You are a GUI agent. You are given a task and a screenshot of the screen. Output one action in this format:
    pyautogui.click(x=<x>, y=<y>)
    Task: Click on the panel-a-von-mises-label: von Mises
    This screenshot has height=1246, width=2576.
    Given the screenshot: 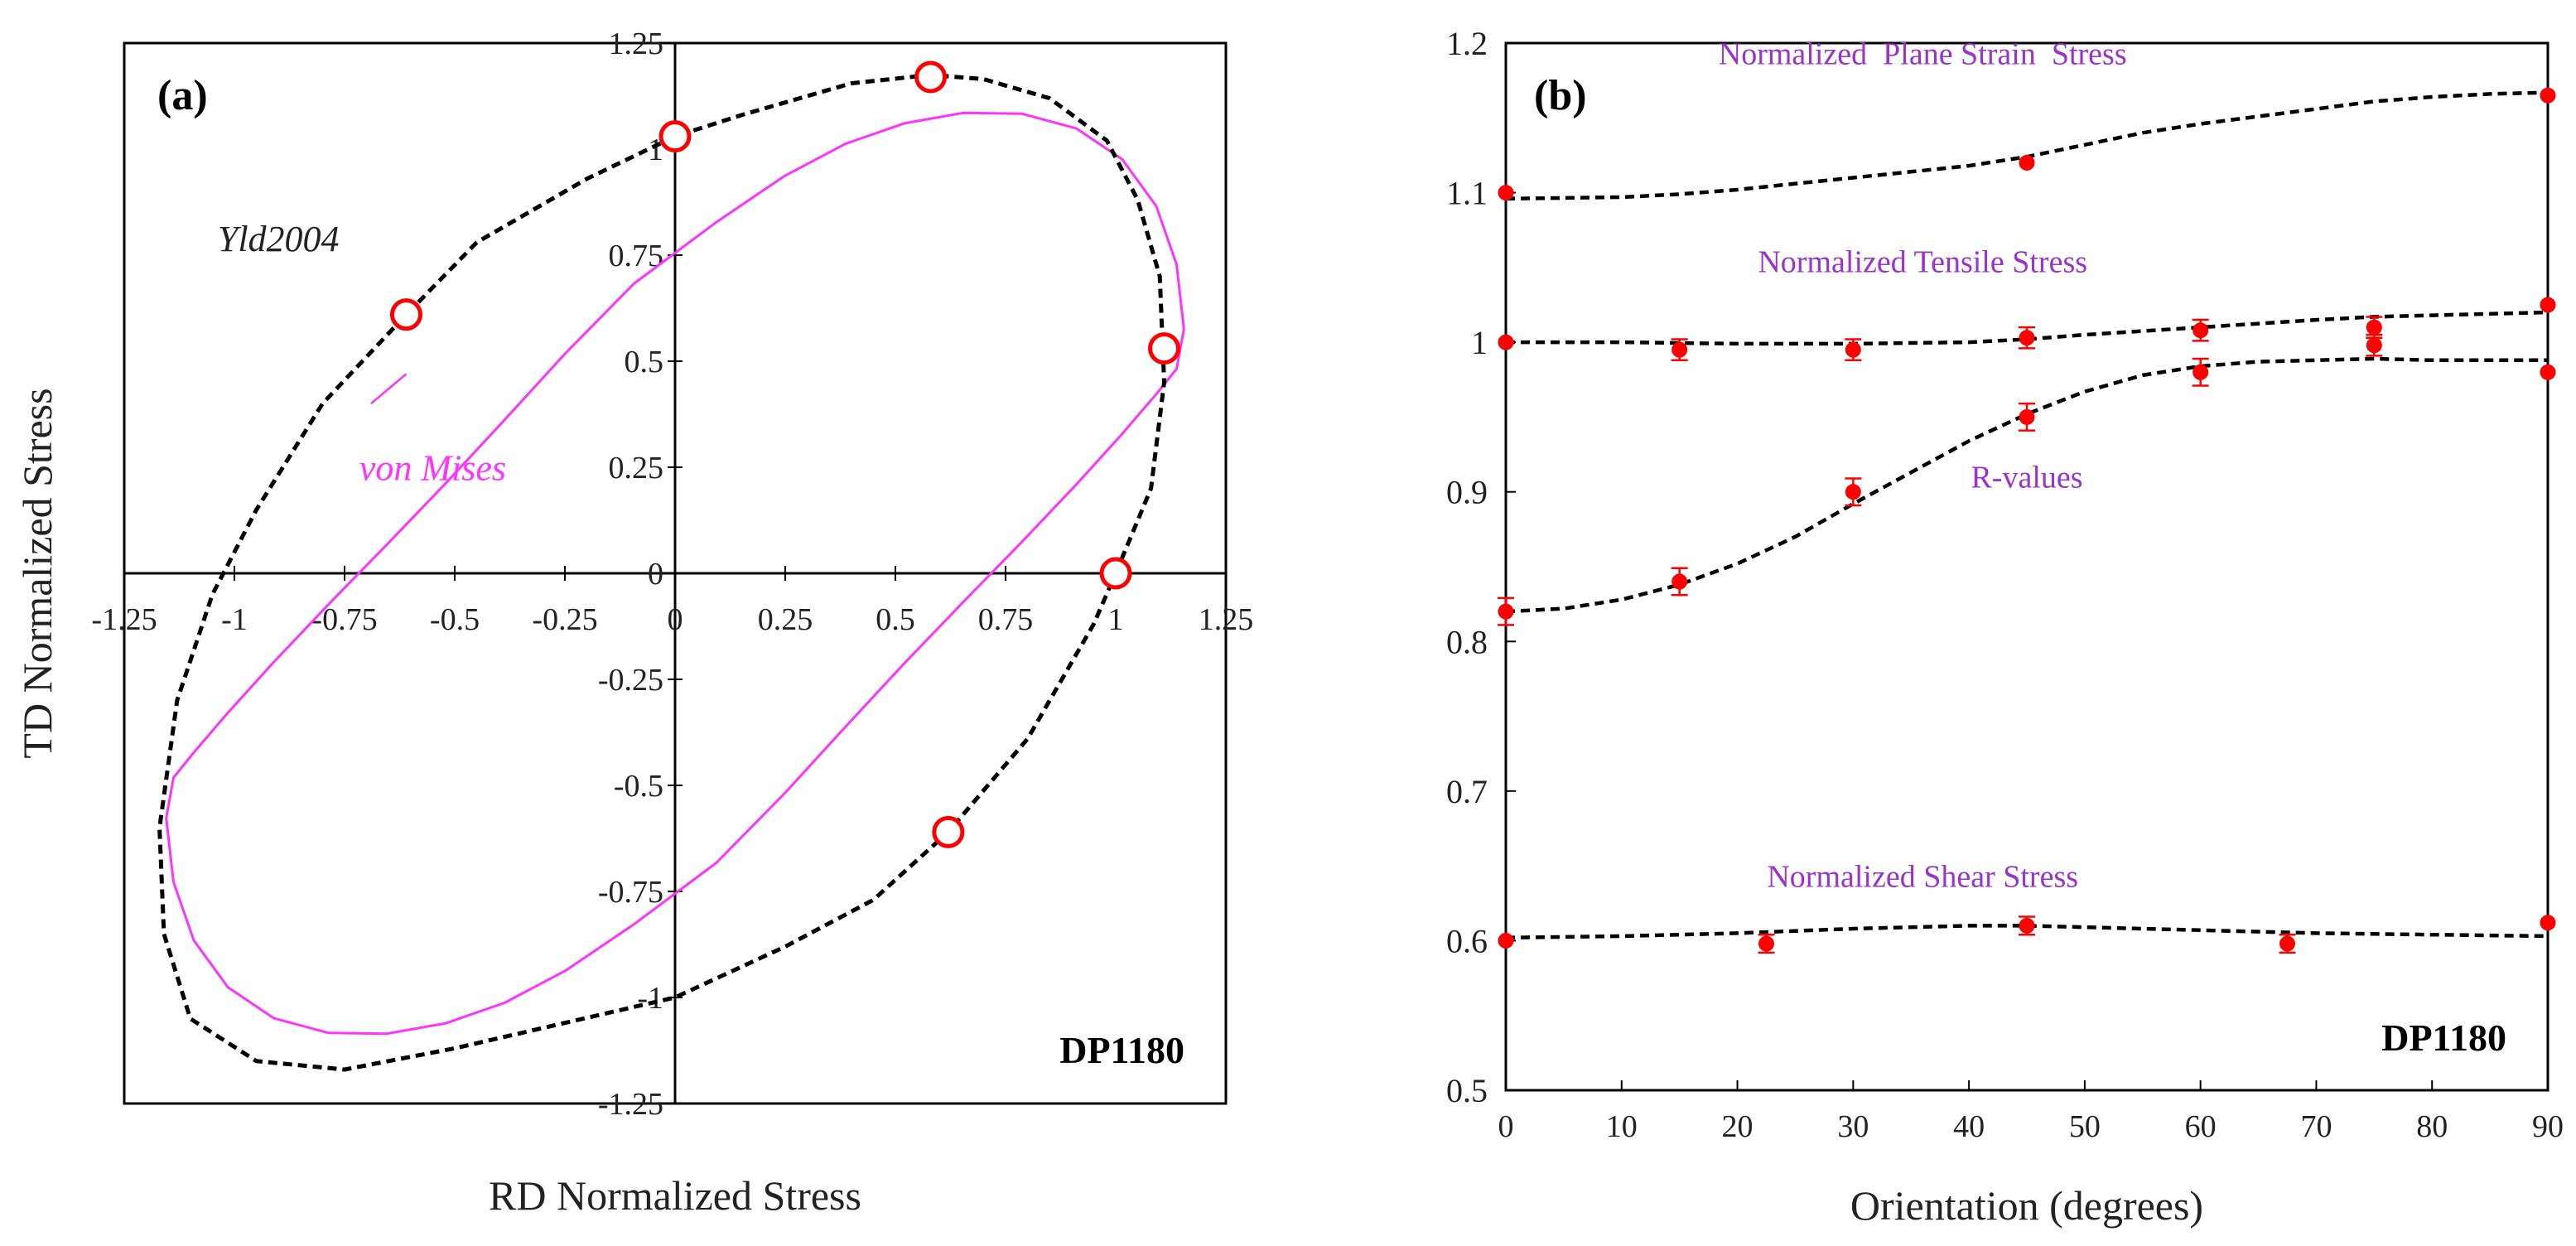 What is the action you would take?
    pyautogui.click(x=432, y=467)
    